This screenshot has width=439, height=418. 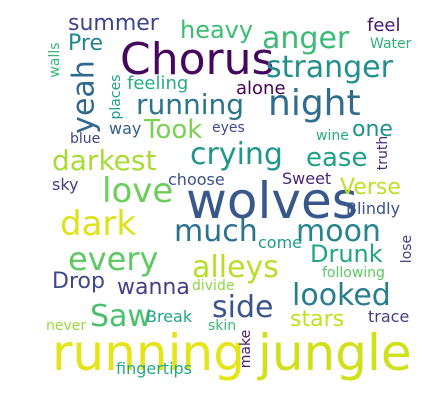 I want to click on word-ease-20: ease, so click(x=336, y=158).